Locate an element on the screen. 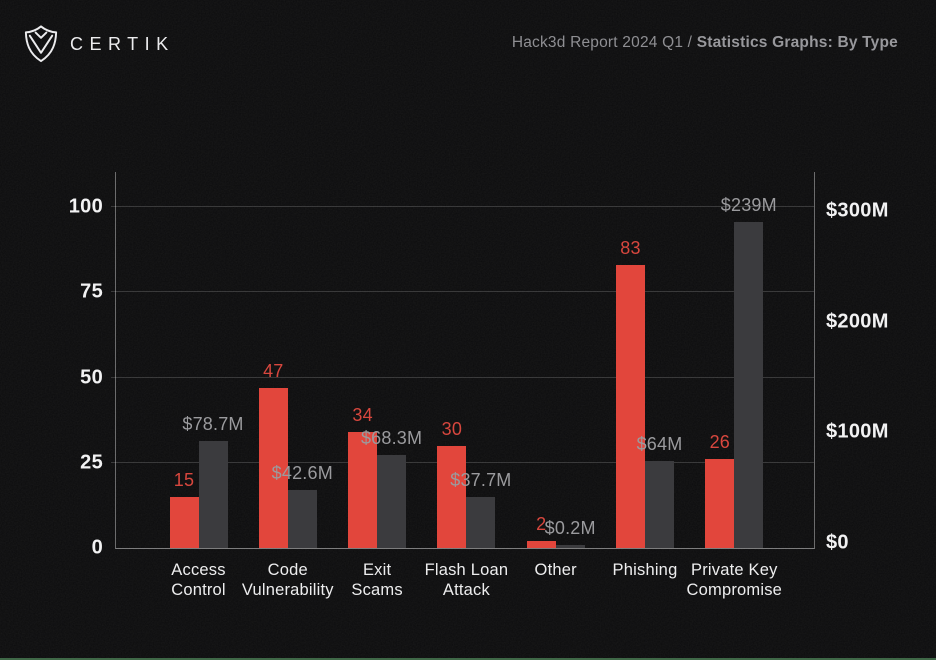 The height and width of the screenshot is (660, 936). incident-count-label: 26 is located at coordinates (720, 442).